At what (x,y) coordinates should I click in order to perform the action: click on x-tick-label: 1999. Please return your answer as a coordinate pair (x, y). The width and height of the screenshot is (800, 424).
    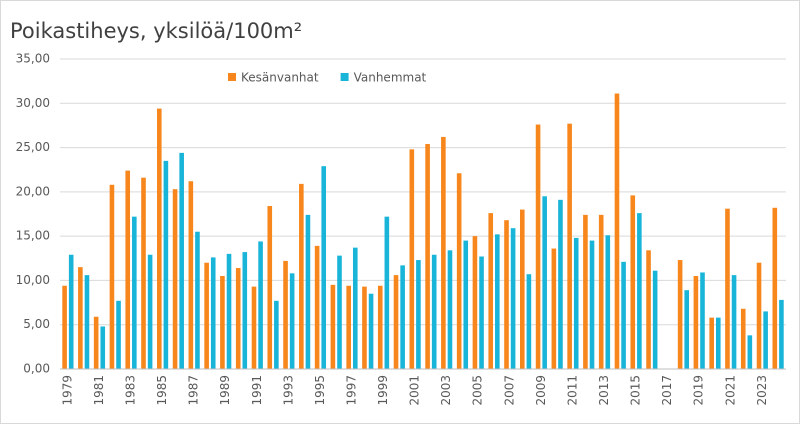
    Looking at the image, I should click on (383, 390).